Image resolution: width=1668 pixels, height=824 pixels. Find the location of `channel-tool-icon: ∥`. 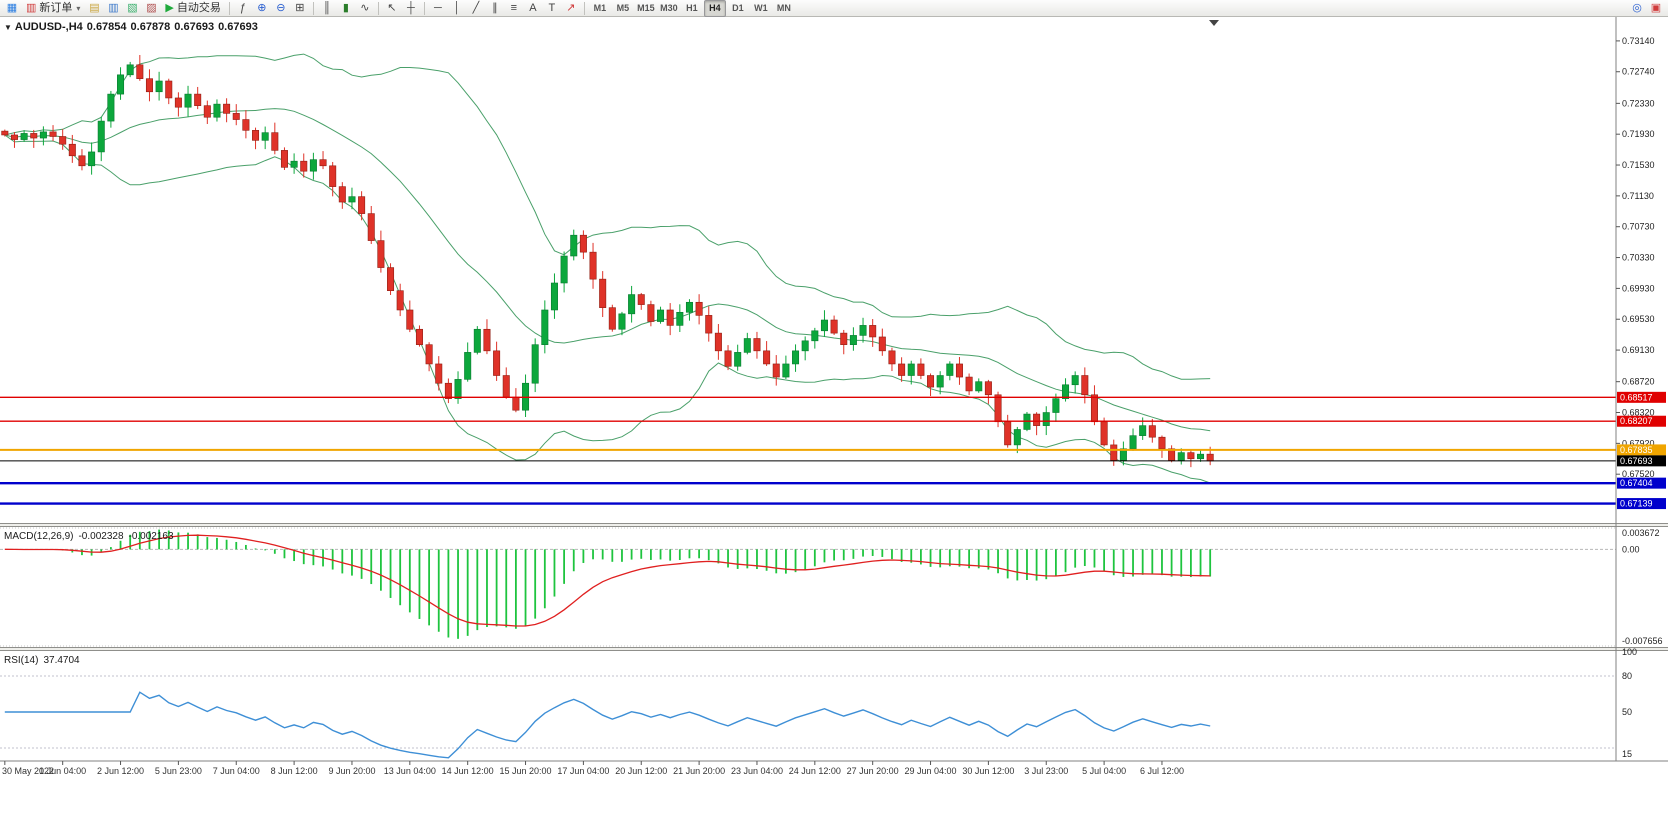

channel-tool-icon: ∥ is located at coordinates (495, 7).